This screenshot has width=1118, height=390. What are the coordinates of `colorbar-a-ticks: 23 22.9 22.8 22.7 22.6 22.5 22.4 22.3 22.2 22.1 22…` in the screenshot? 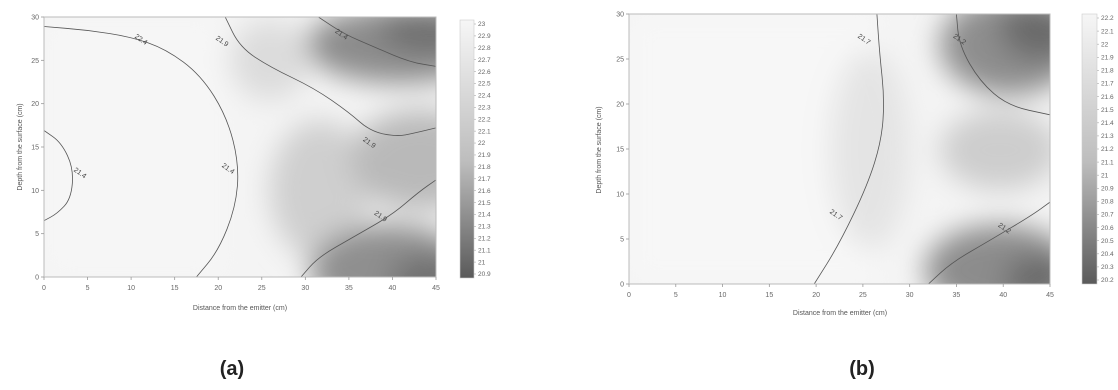 It's located at (482, 149).